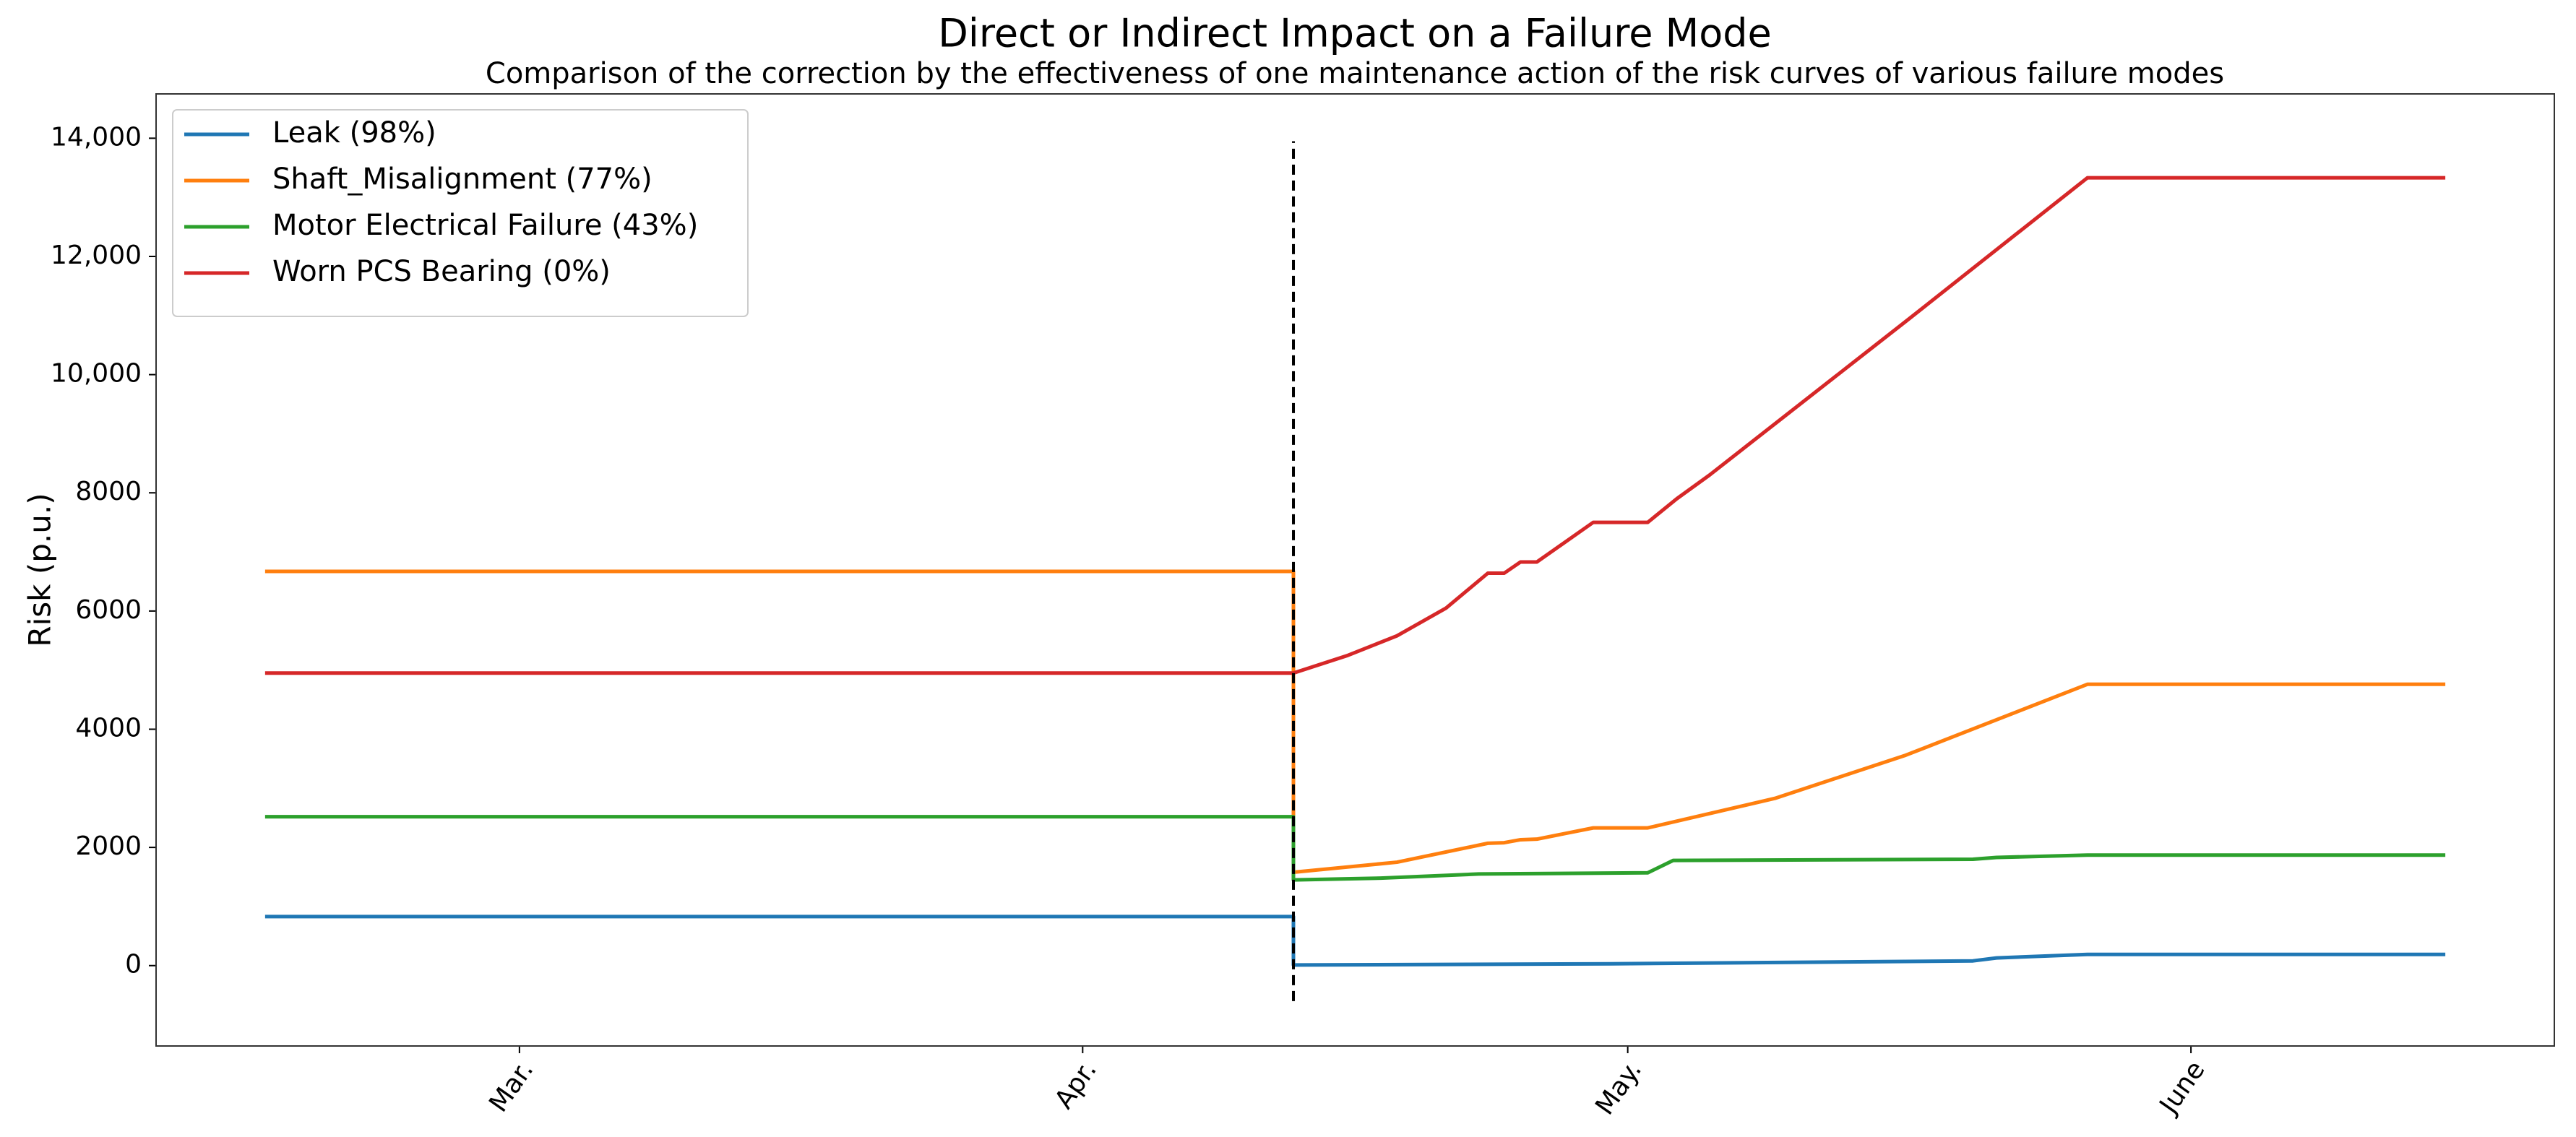 This screenshot has height=1137, width=2576. Describe the element at coordinates (1076, 1084) in the screenshot. I see `x-tick-label: Apr.` at that location.